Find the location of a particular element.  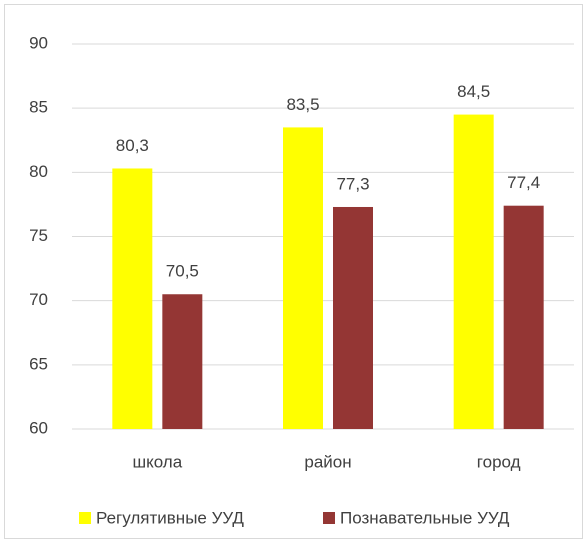

data-label: 77,4 is located at coordinates (523, 182).